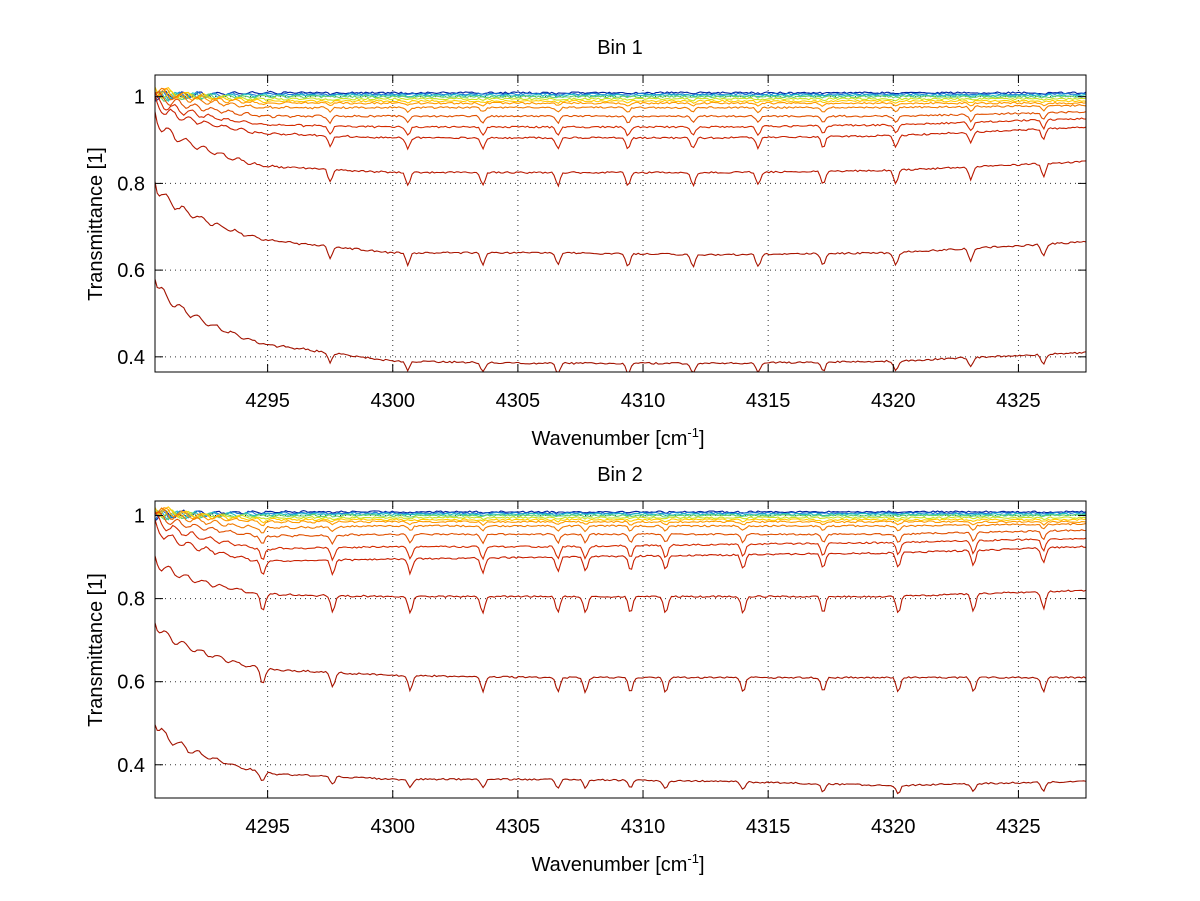  Describe the element at coordinates (620, 48) in the screenshot. I see `chart-title: Bin 1` at that location.